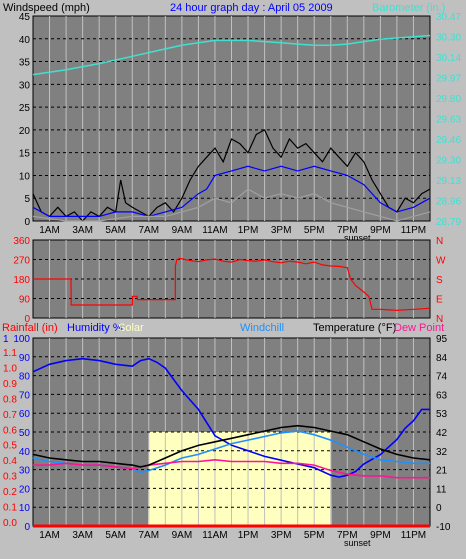 The image size is (466, 559). I want to click on barometer-axis-label: Barometer (in.), so click(408, 8).